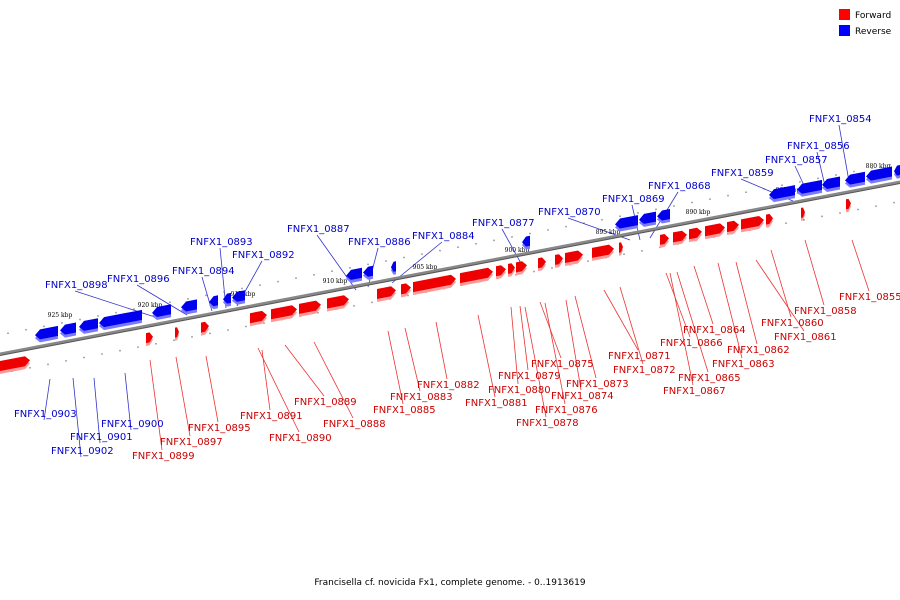 Image resolution: width=900 pixels, height=600 pixels. I want to click on gene-label-fnfx1-0856: FNFX1_0856, so click(818, 146).